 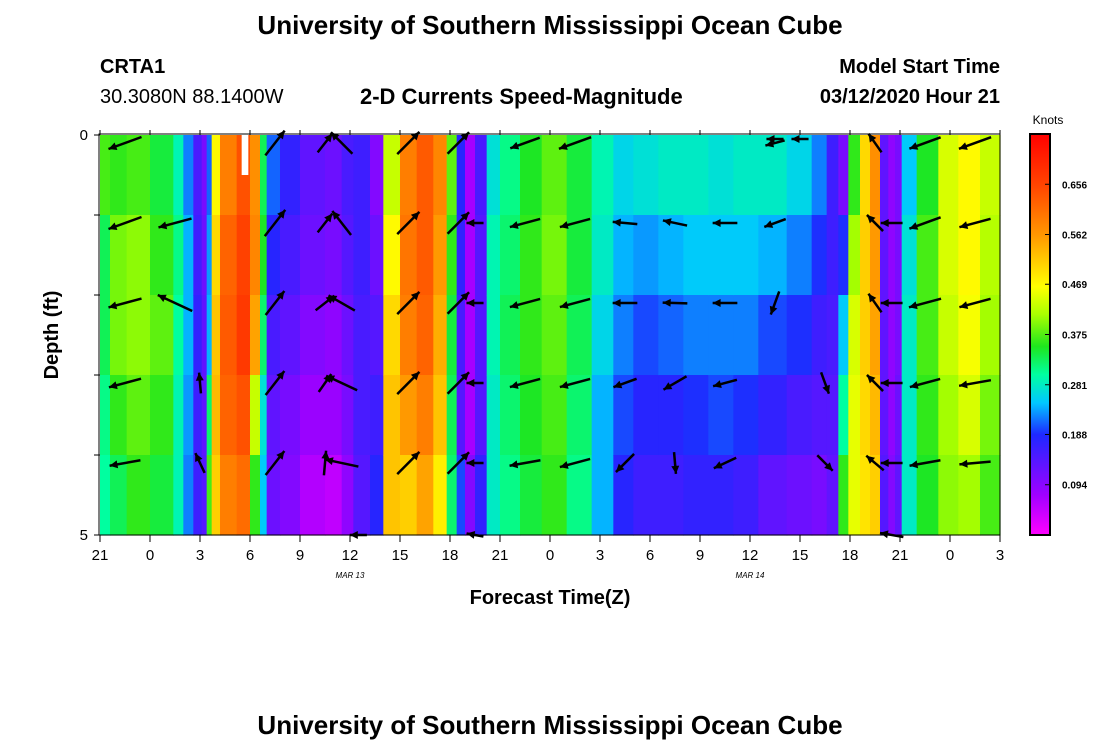 I want to click on y-tick-label: 0, so click(x=84, y=135).